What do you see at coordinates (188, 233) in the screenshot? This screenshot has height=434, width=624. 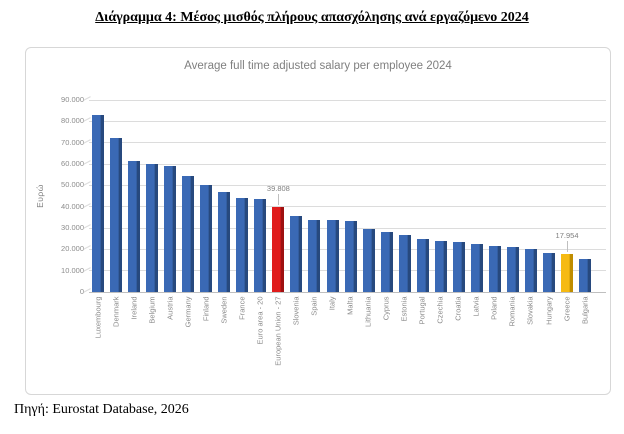 I see `bar-germany` at bounding box center [188, 233].